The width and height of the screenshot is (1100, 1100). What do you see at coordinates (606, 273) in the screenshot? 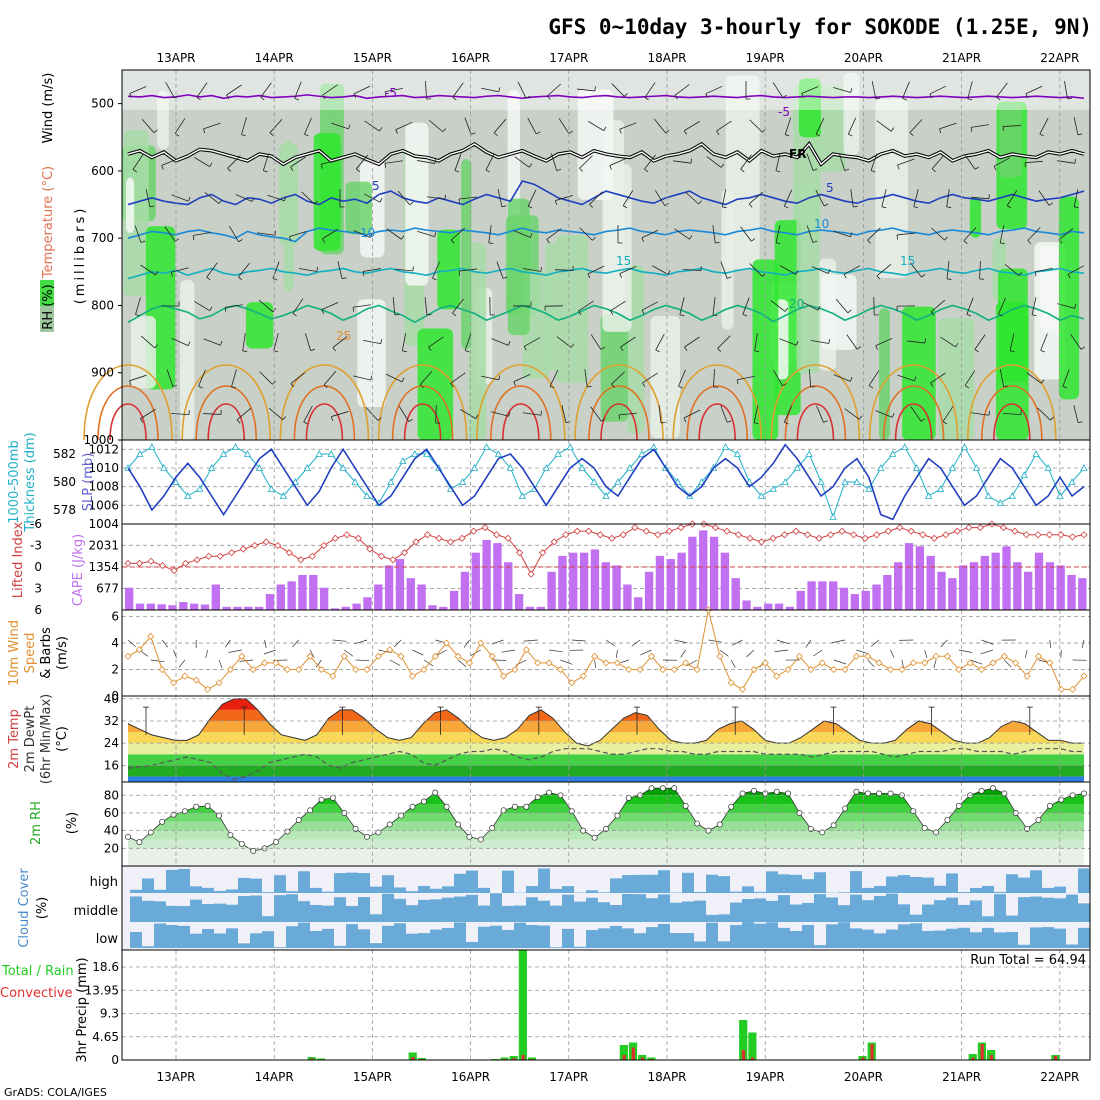
I see `isotherm-contour` at bounding box center [606, 273].